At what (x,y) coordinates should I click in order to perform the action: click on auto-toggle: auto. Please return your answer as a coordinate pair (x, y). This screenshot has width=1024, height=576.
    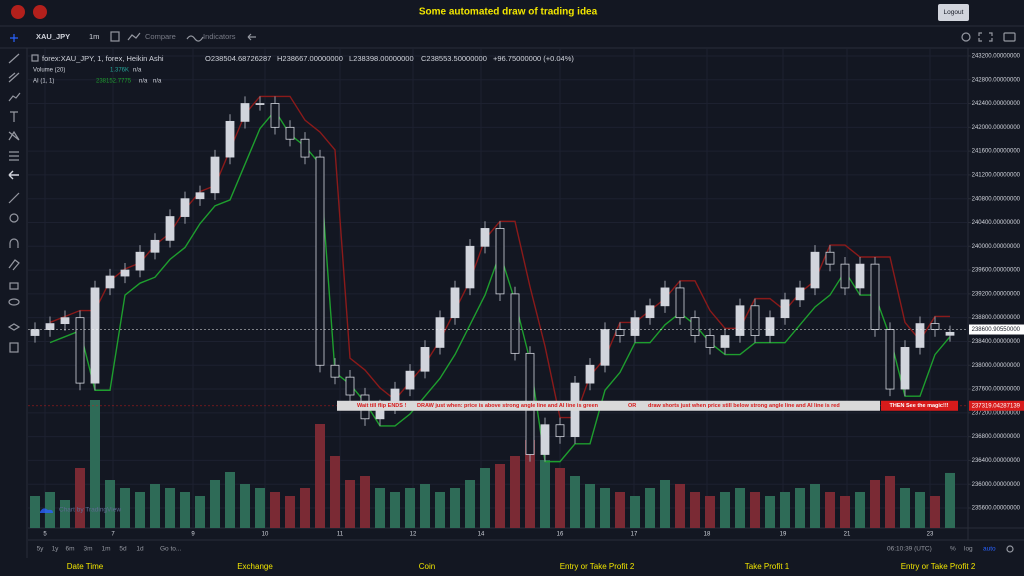
    Looking at the image, I should click on (989, 549).